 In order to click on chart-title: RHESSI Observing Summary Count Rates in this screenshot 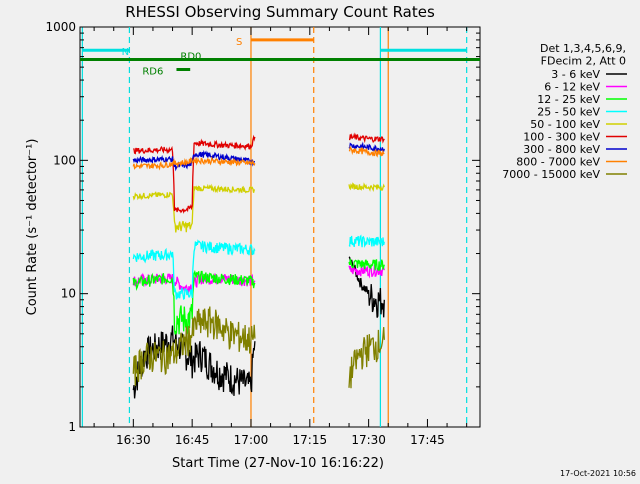, I will do `click(280, 12)`.